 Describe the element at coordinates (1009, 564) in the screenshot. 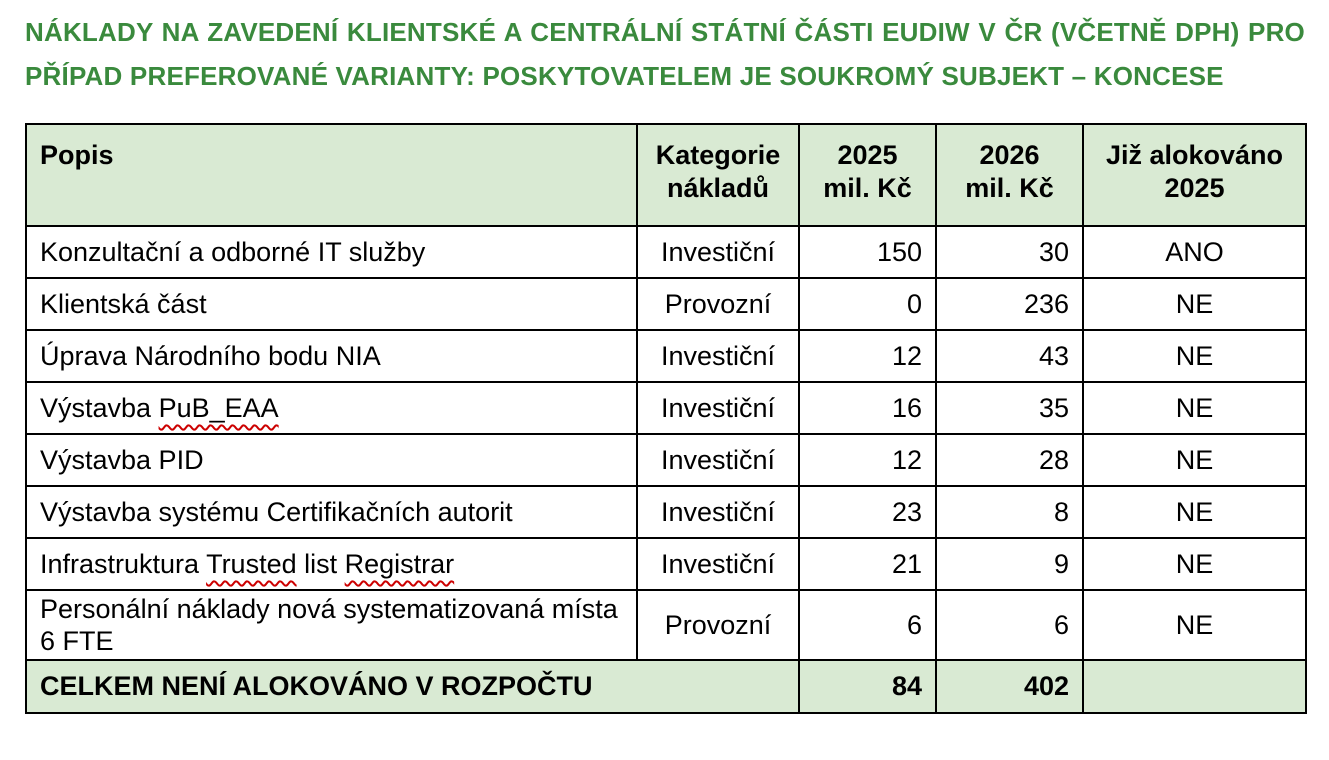

I see `cell-2026: 9` at that location.